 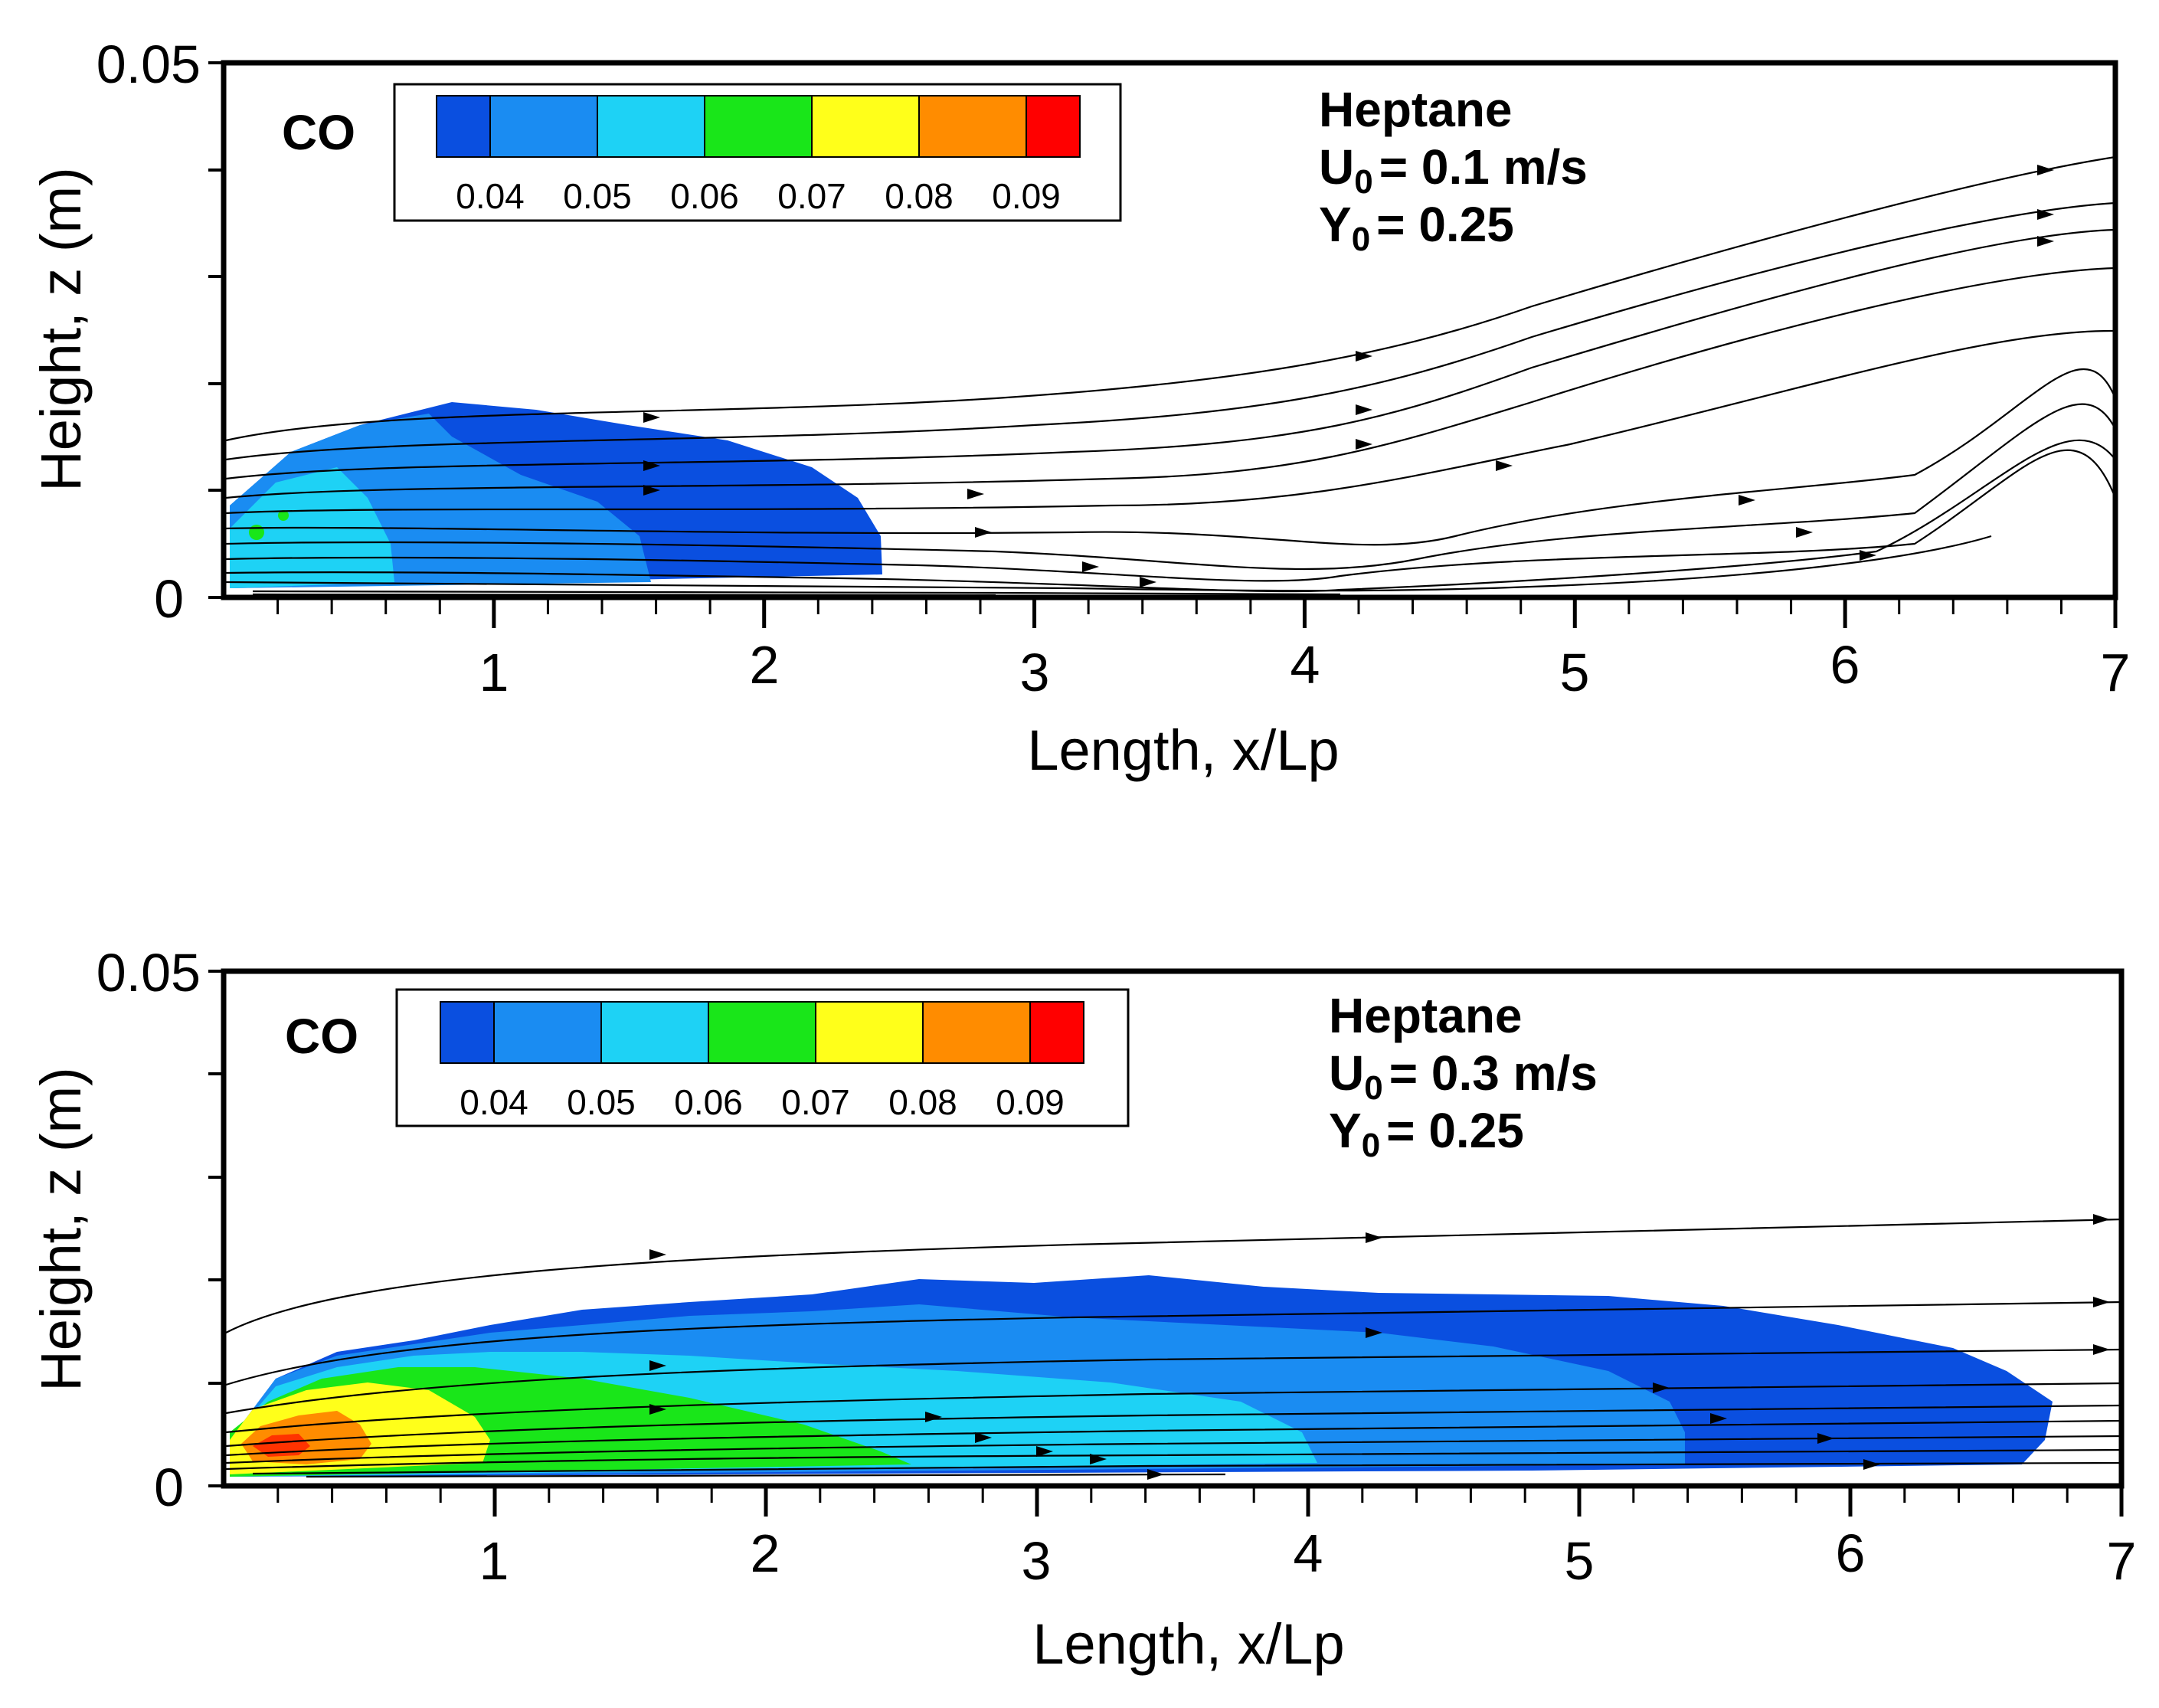 What do you see at coordinates (169, 599) in the screenshot?
I see `y-tick-label-top-min: 0` at bounding box center [169, 599].